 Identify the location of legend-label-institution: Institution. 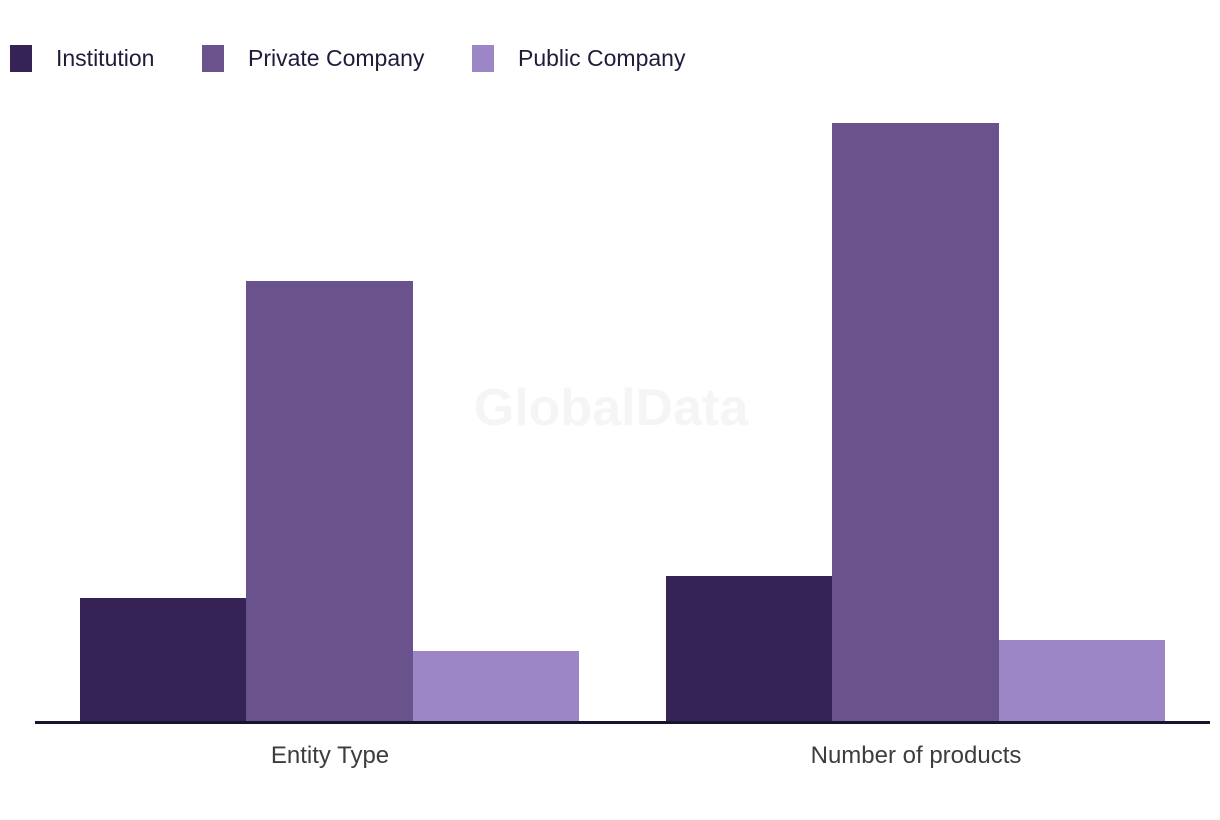
(105, 57).